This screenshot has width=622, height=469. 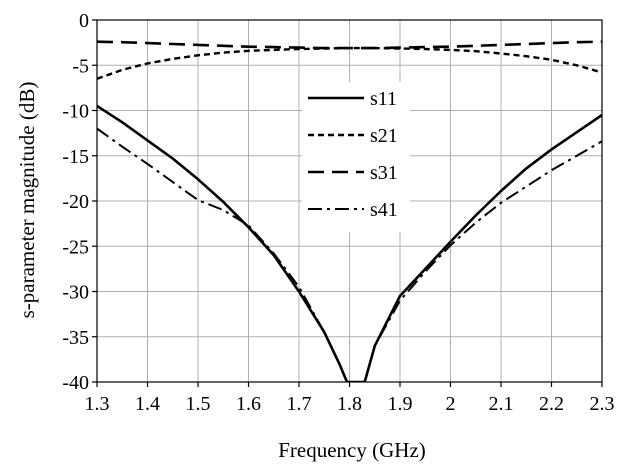 I want to click on x-tick-label: 2.2, so click(x=551, y=404).